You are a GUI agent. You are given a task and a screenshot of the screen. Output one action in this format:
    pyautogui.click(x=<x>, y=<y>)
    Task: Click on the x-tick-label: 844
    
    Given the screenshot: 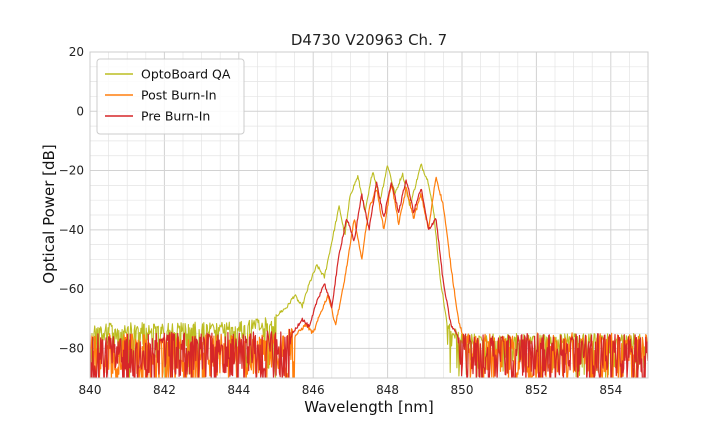 What is the action you would take?
    pyautogui.click(x=238, y=390)
    